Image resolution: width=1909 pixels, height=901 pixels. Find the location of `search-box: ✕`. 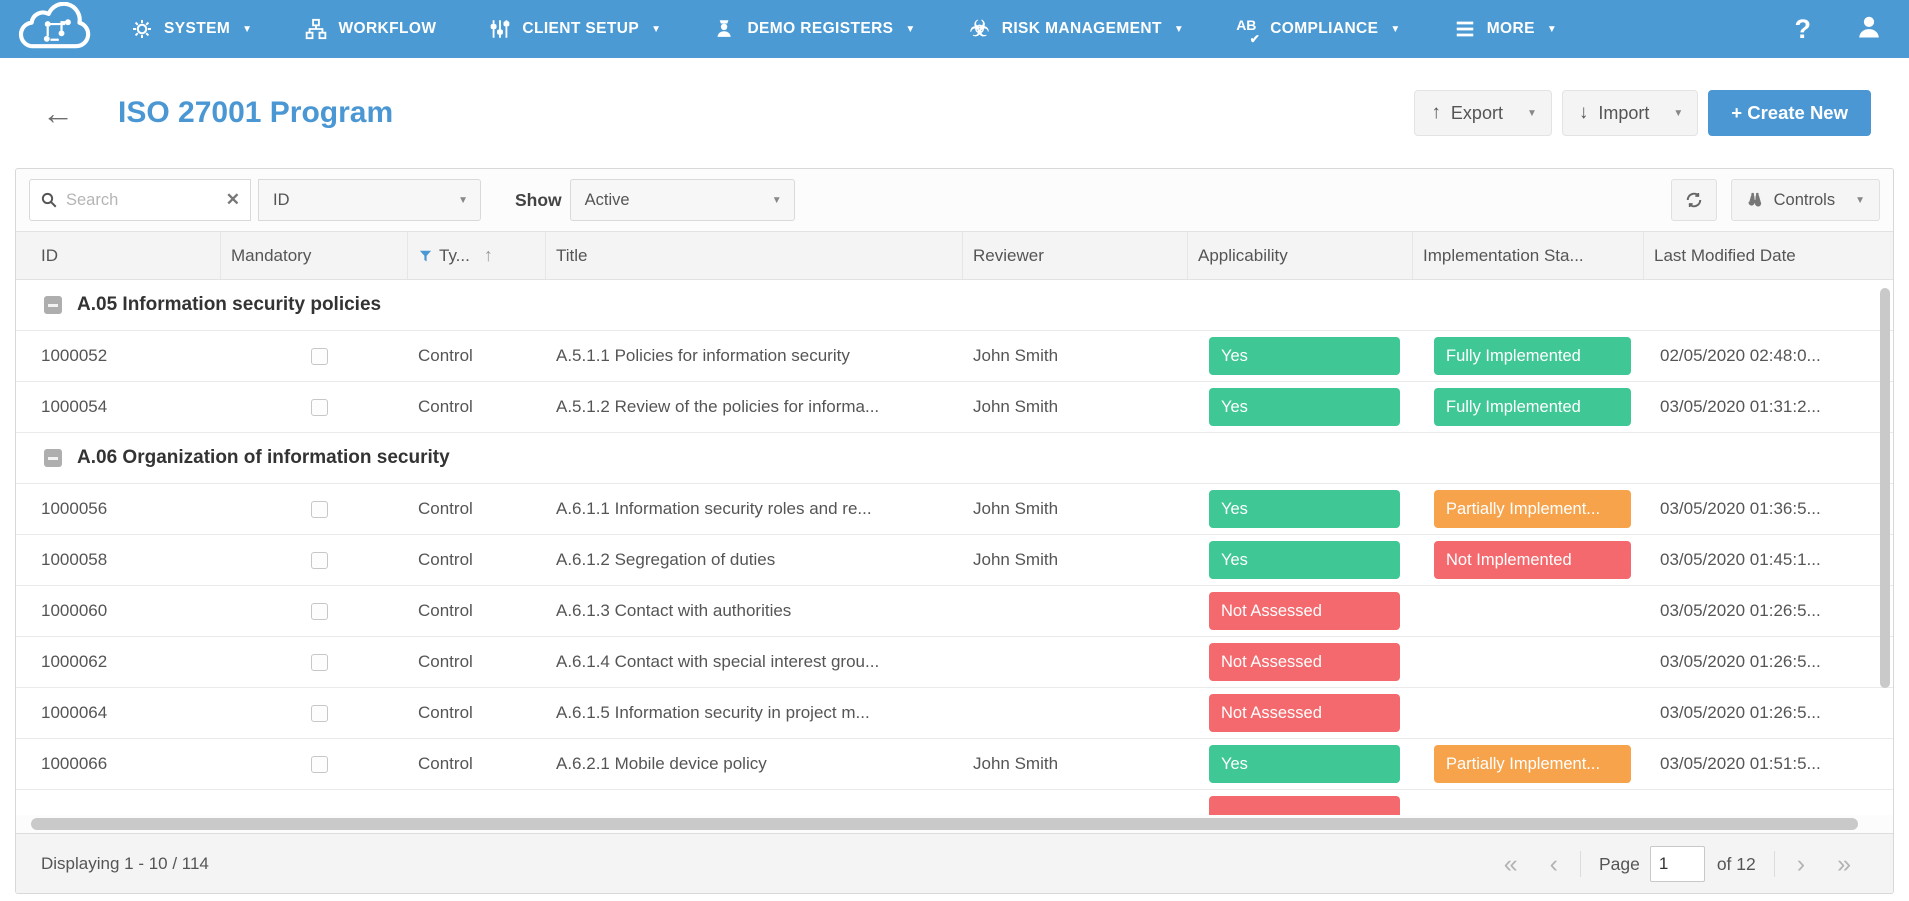

search-box: ✕ is located at coordinates (140, 200).